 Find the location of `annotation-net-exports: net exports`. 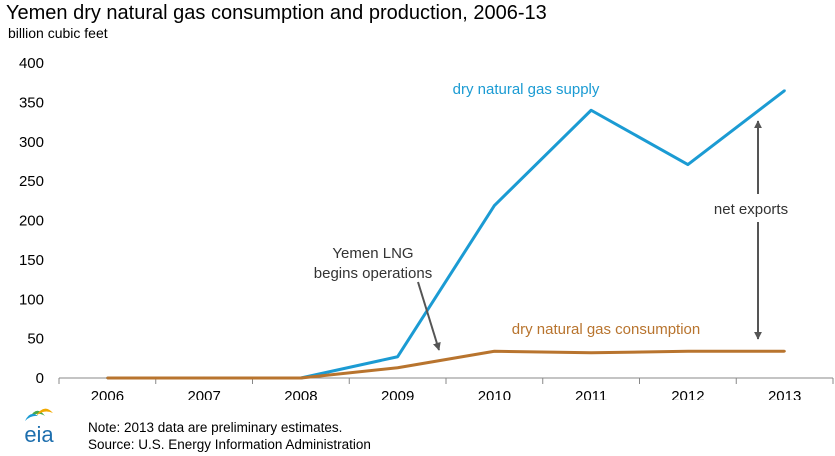

annotation-net-exports: net exports is located at coordinates (751, 209).